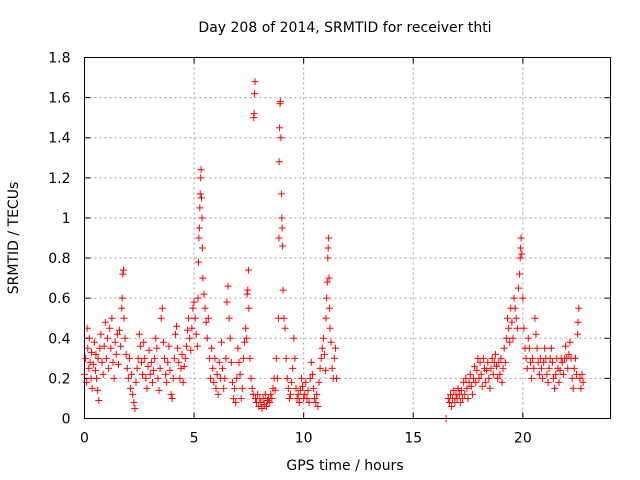 This screenshot has height=480, width=640. Describe the element at coordinates (66, 420) in the screenshot. I see `y-tick-label: 0` at that location.